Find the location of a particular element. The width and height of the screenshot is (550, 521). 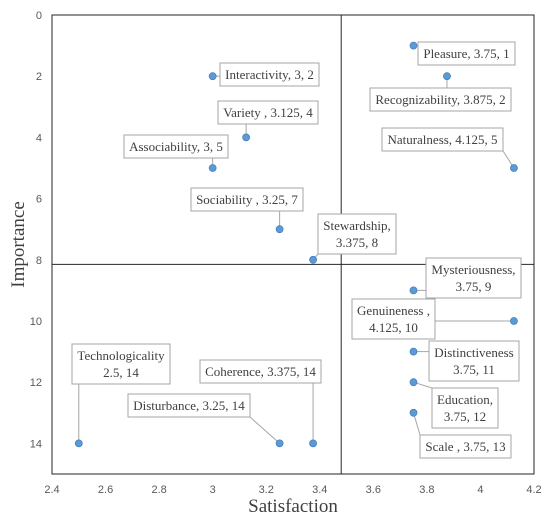

data-label-text: 2.5, 14 is located at coordinates (121, 372).